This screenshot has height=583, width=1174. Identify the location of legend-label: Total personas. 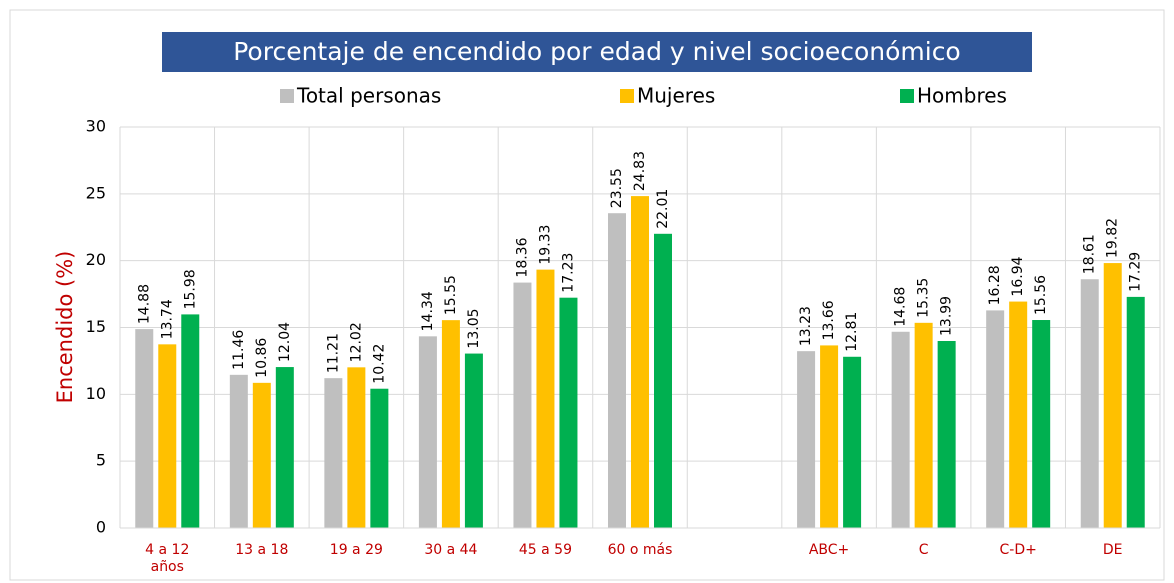
(368, 96).